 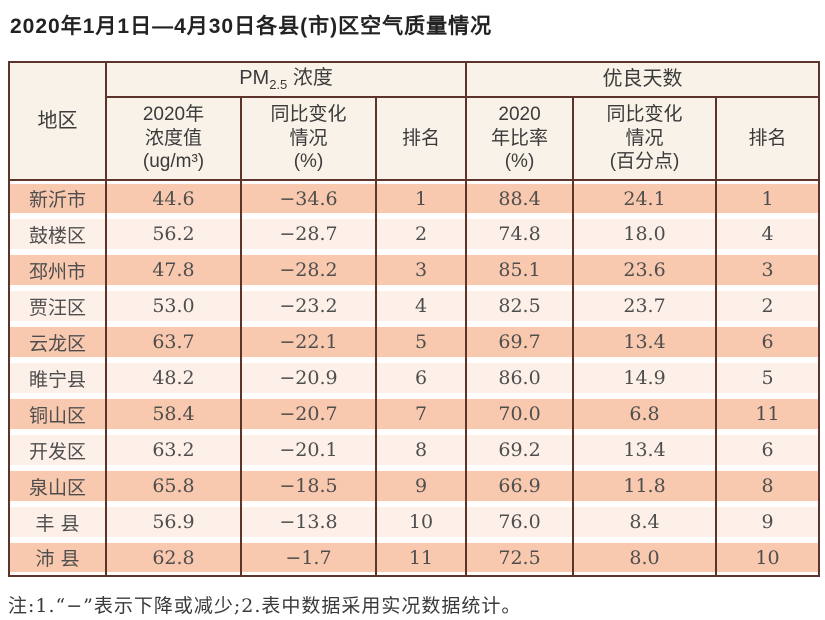 I want to click on table-row: 贾汪区 53.0 −23.2 4 82.5 23.7 2, so click(x=414, y=306).